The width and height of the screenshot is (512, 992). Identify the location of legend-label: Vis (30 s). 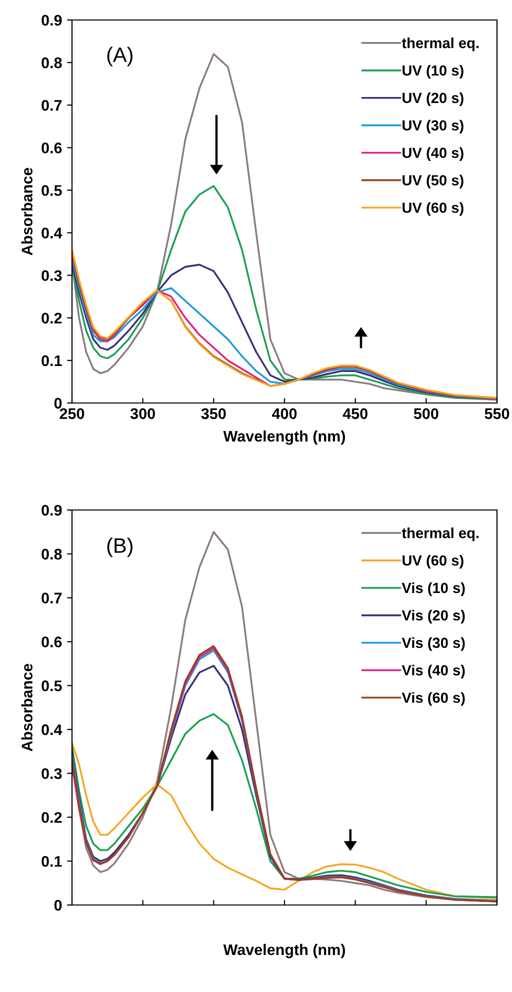
(433, 644).